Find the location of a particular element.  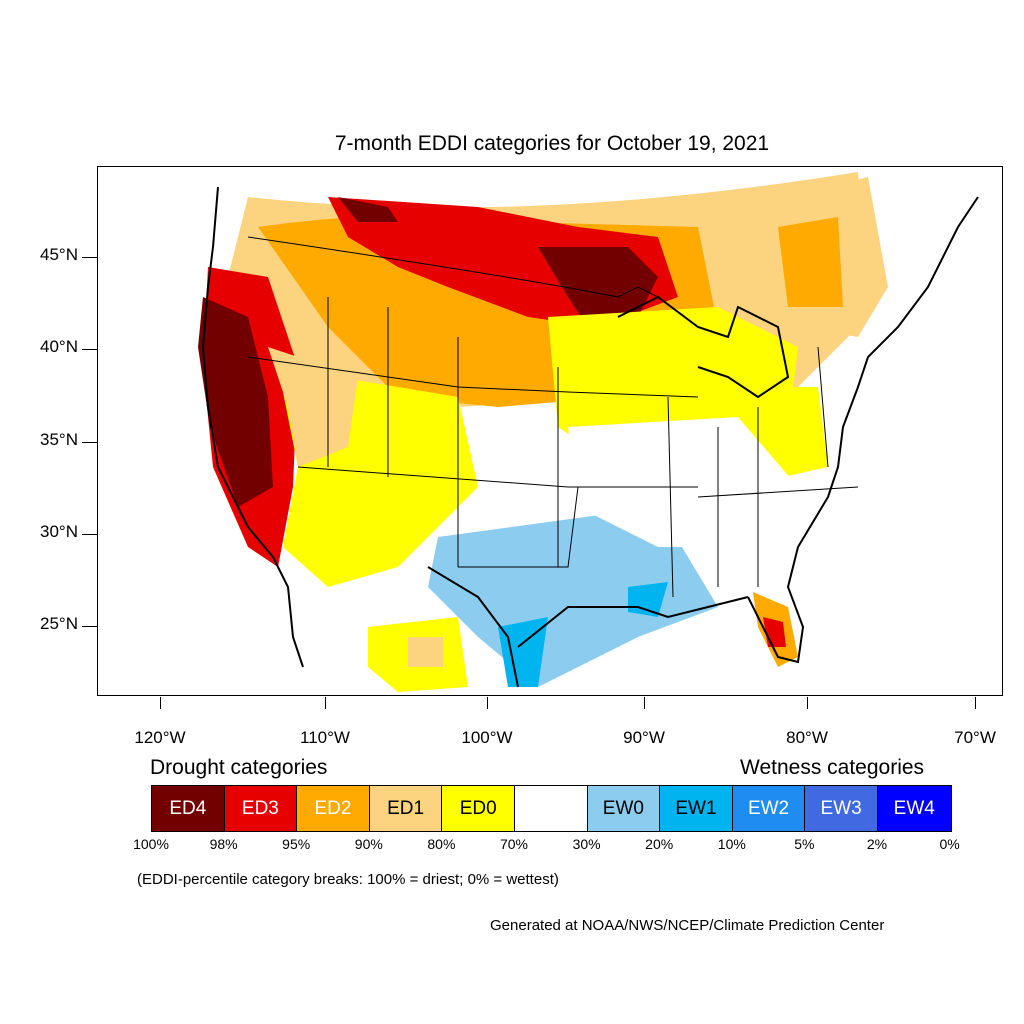

region-ed1-texas is located at coordinates (425, 652).